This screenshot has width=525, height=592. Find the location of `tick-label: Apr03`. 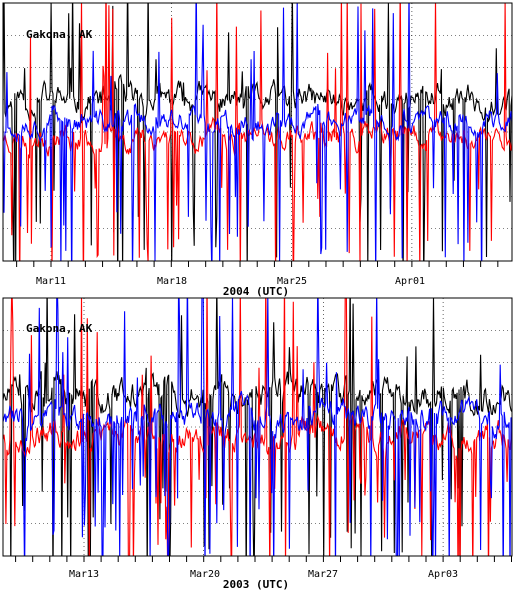

tick-label: Apr03 is located at coordinates (443, 574).